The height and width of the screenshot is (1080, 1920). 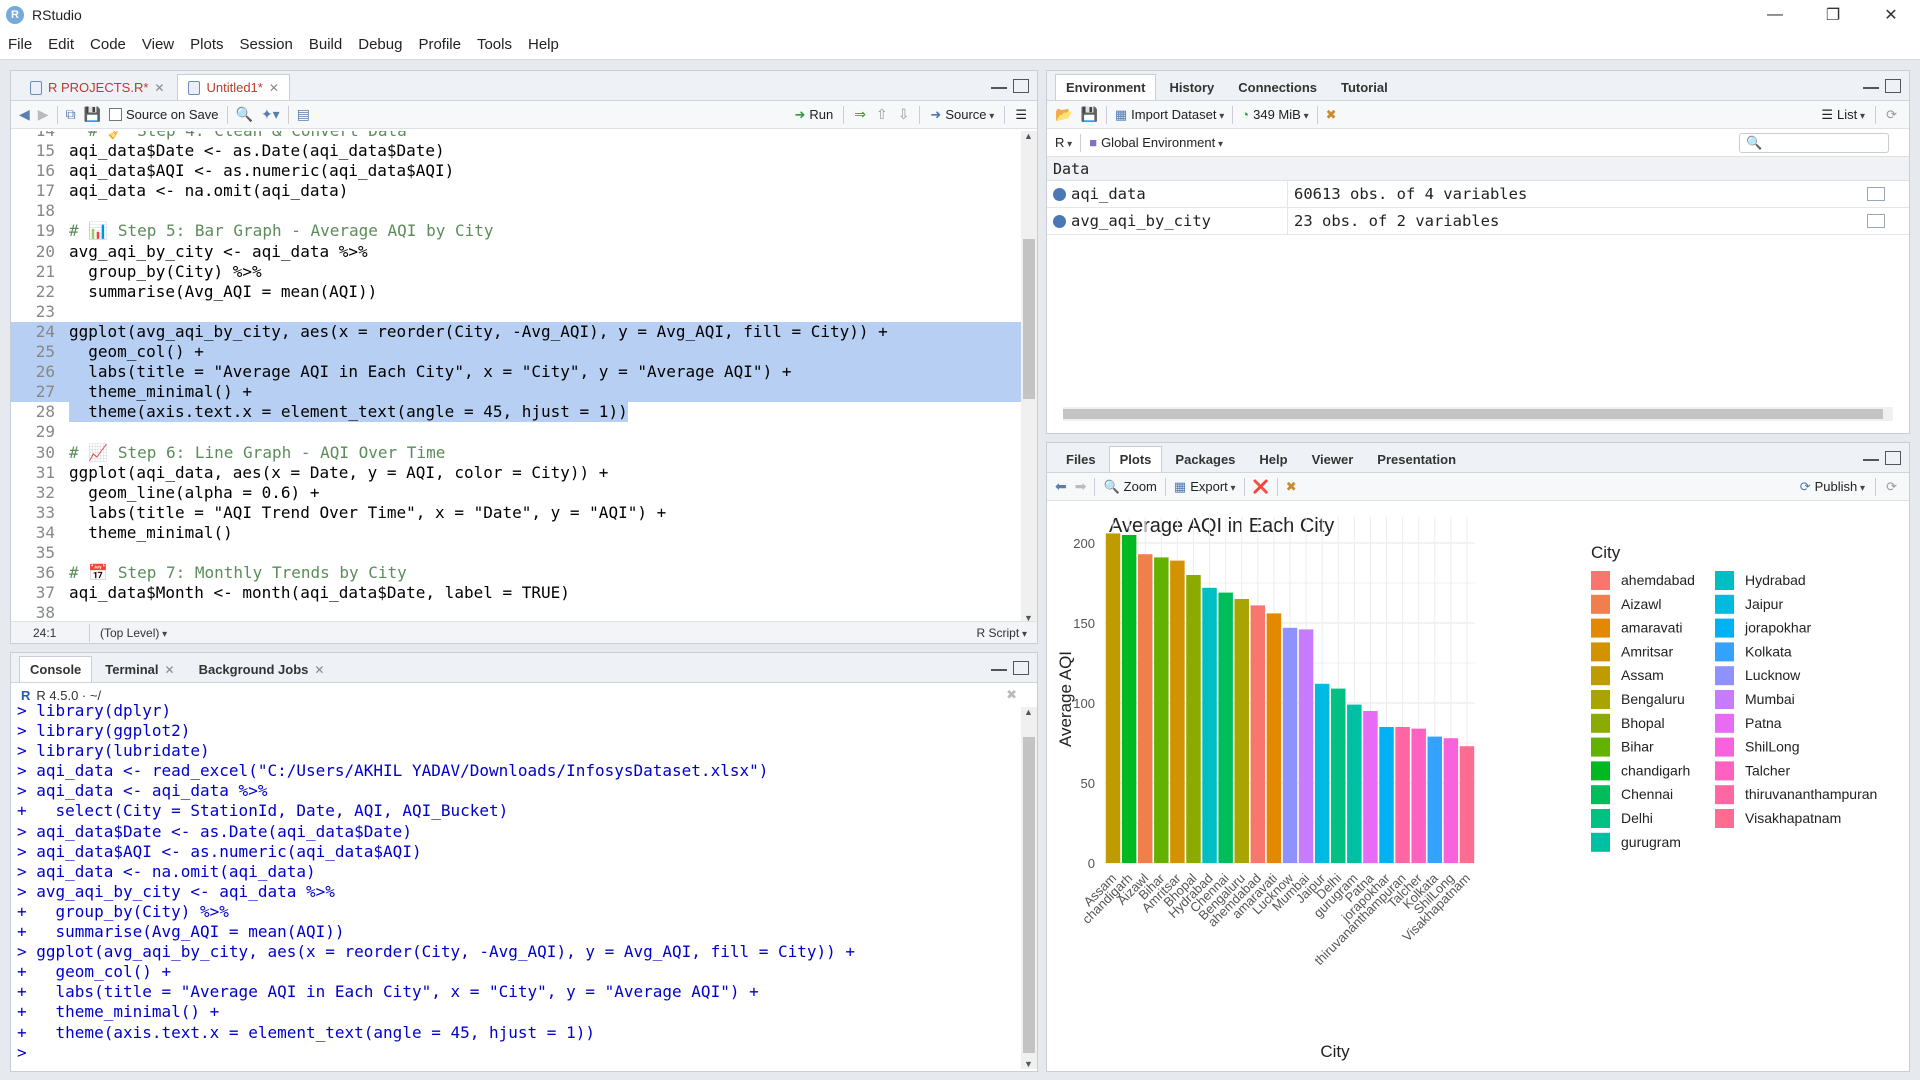 What do you see at coordinates (1081, 459) in the screenshot?
I see `tab-files: Files` at bounding box center [1081, 459].